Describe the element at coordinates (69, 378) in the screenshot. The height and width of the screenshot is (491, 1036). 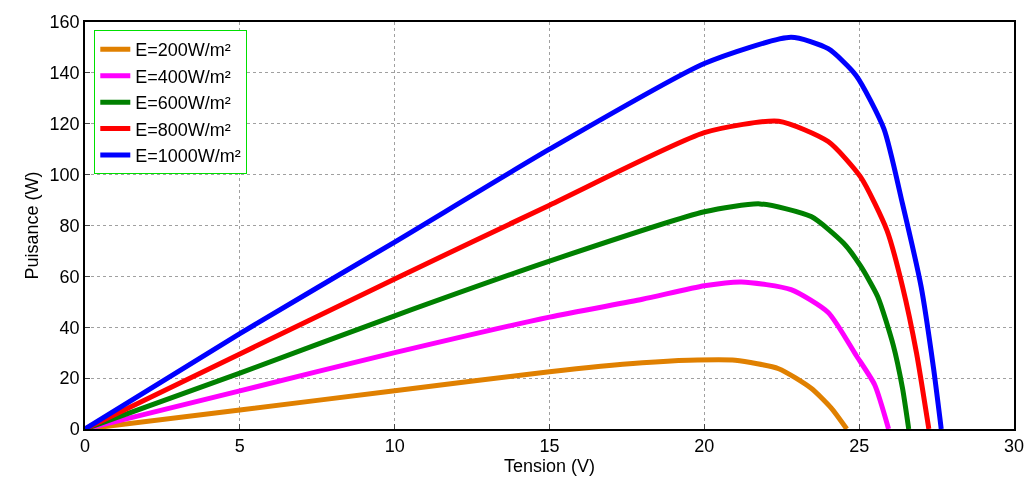
I see `y-tick-label: 20` at that location.